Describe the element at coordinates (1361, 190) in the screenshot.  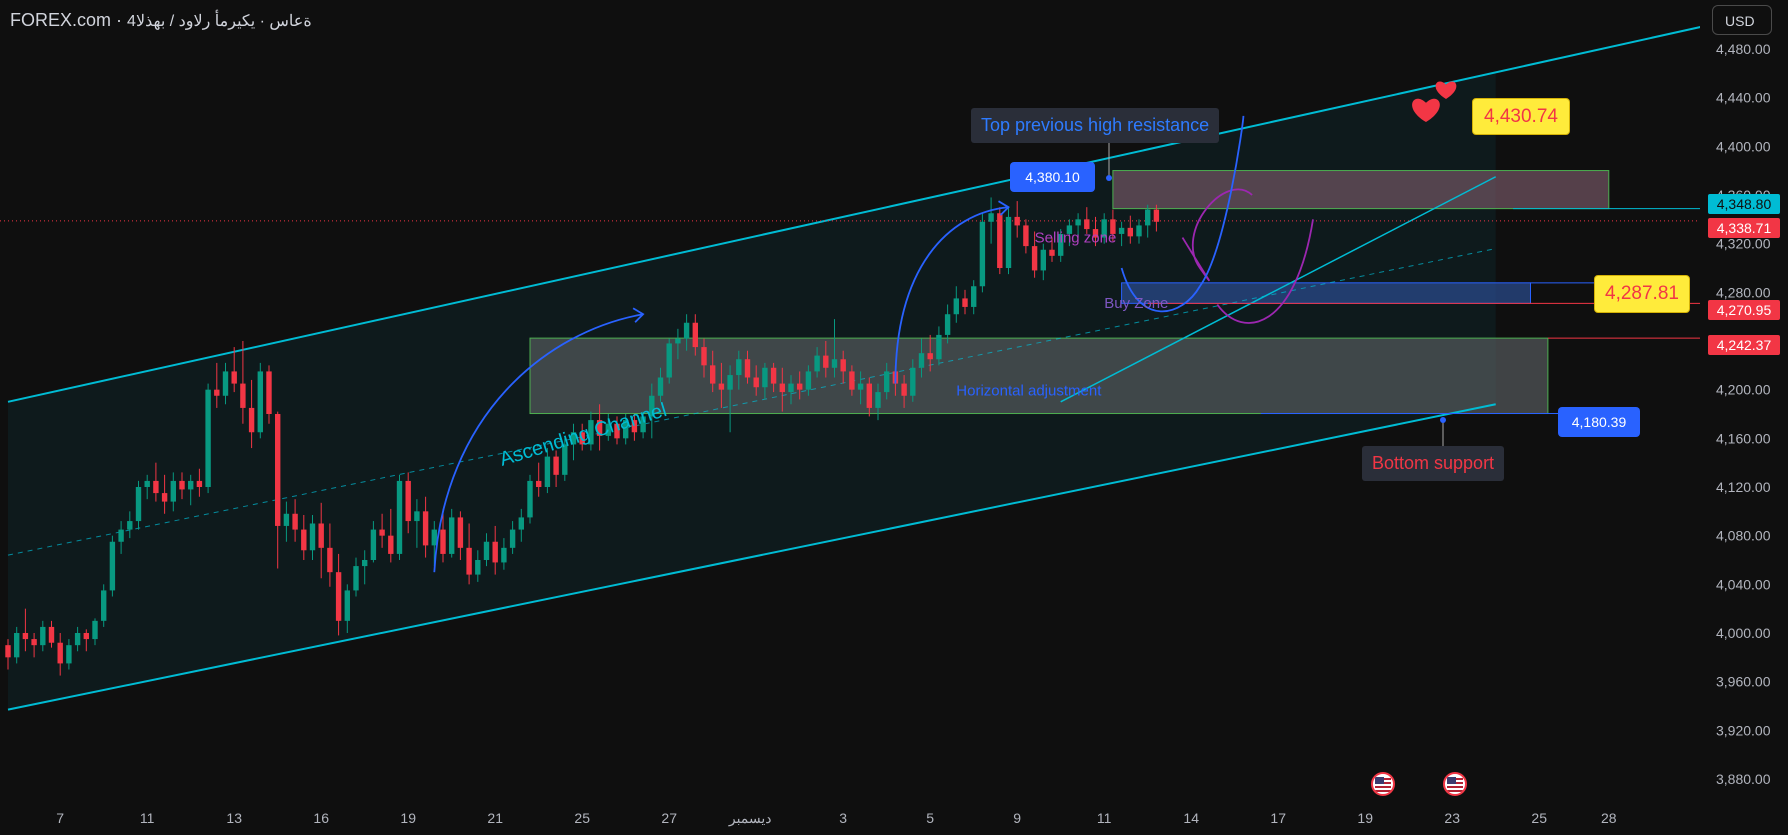
I see `zone-rect` at that location.